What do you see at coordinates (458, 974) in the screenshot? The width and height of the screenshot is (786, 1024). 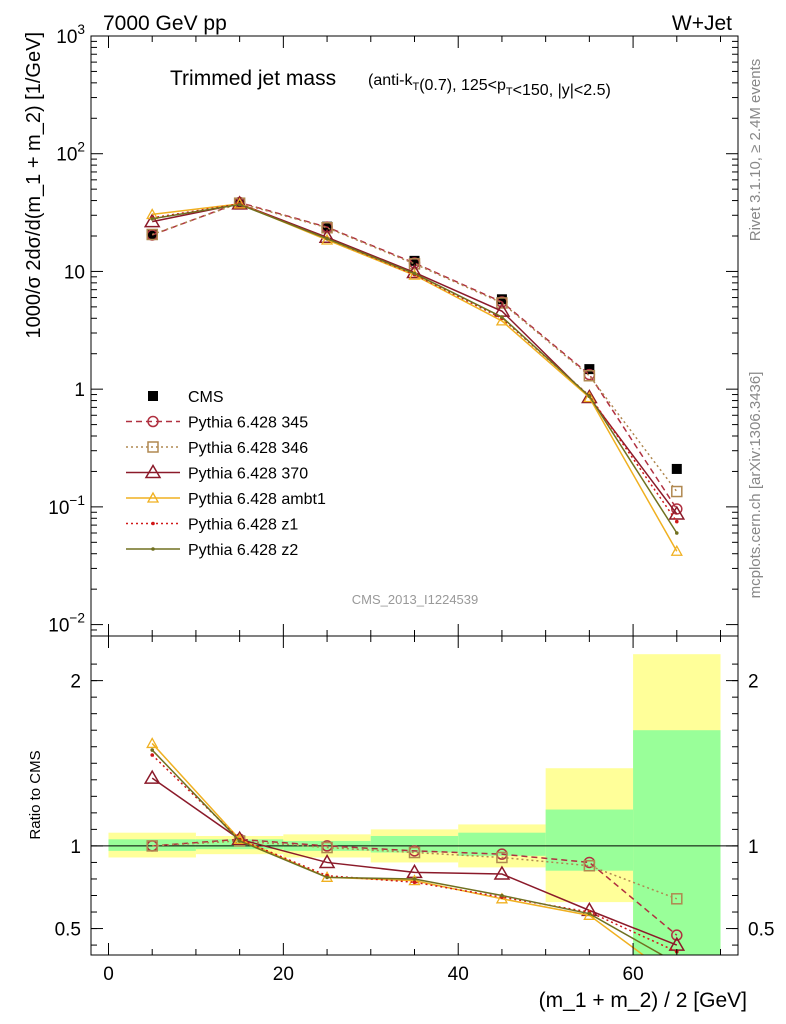 I see `x-tick-label: 40` at bounding box center [458, 974].